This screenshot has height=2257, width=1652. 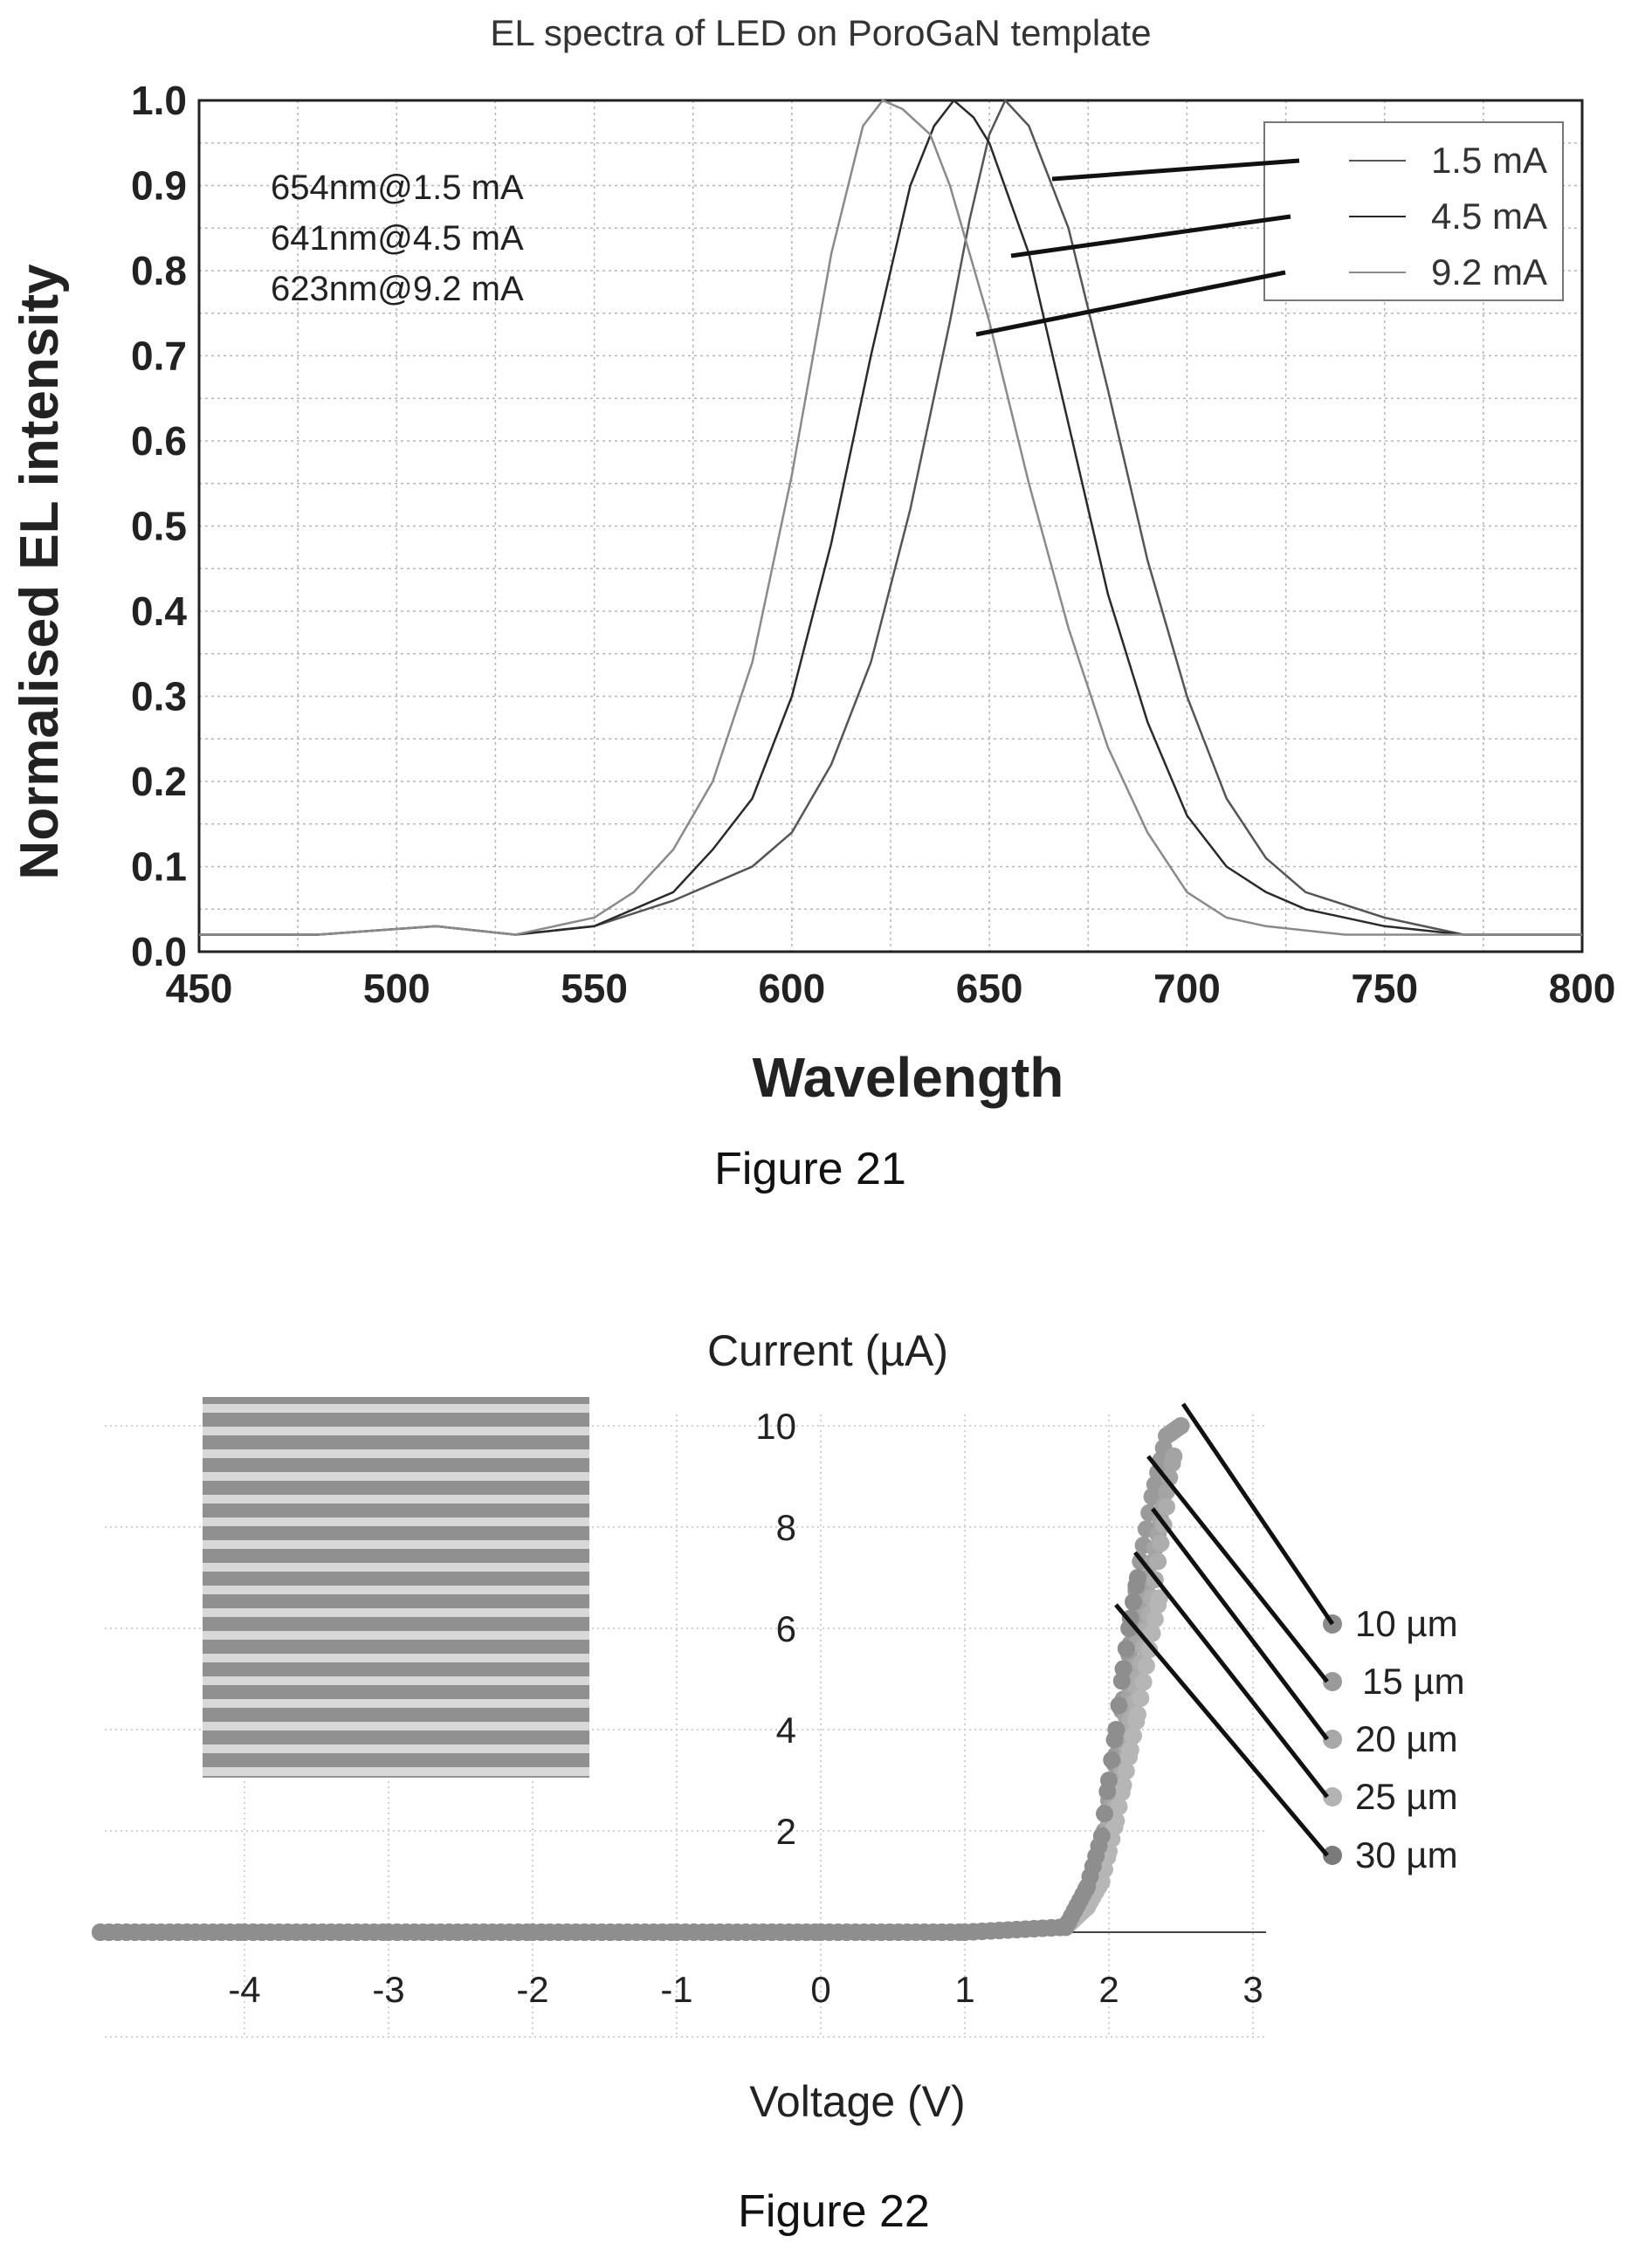 What do you see at coordinates (1489, 160) in the screenshot?
I see `legend-label-1: 1.5 mA` at bounding box center [1489, 160].